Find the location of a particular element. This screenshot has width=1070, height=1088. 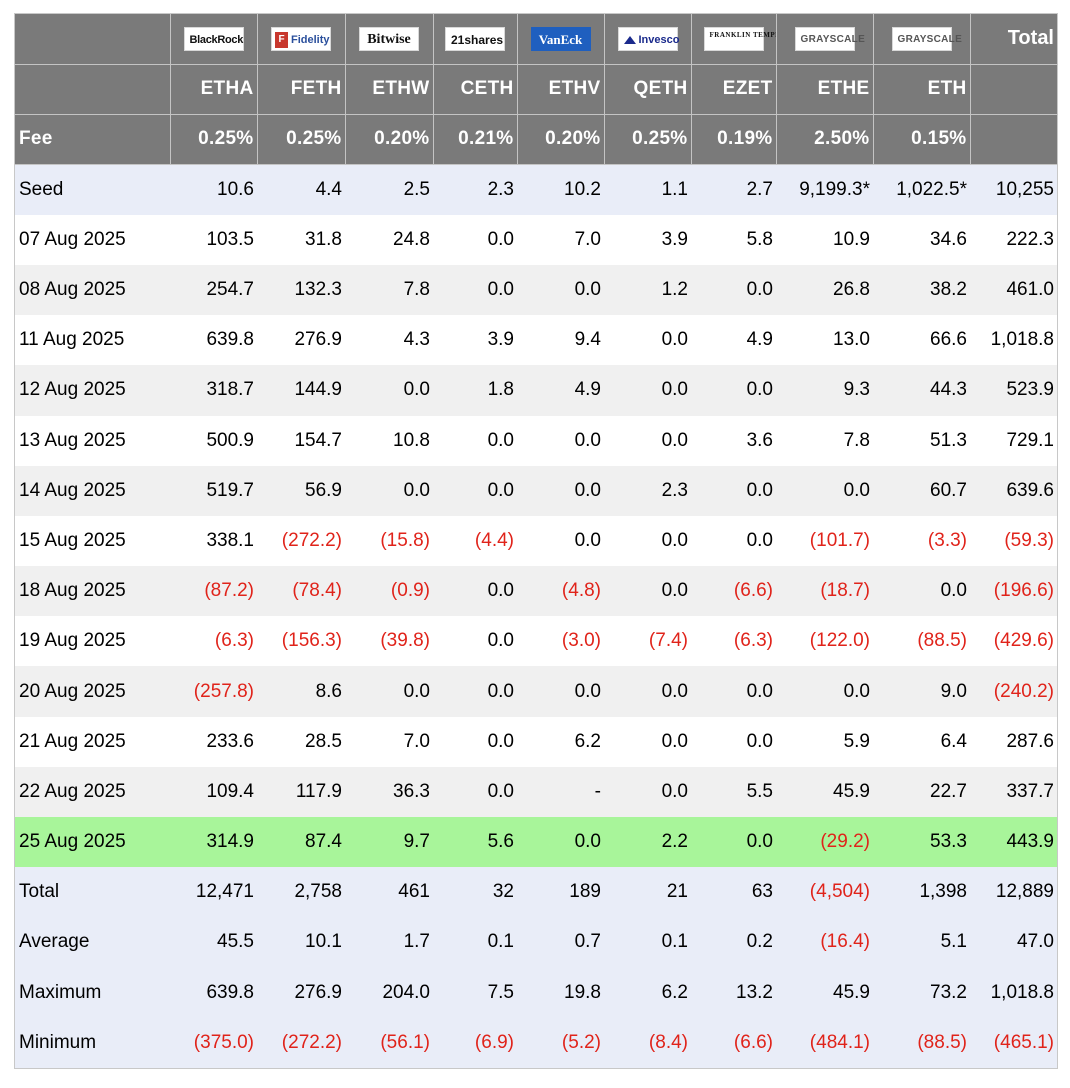

flow-cell: (0.9) is located at coordinates (389, 591).